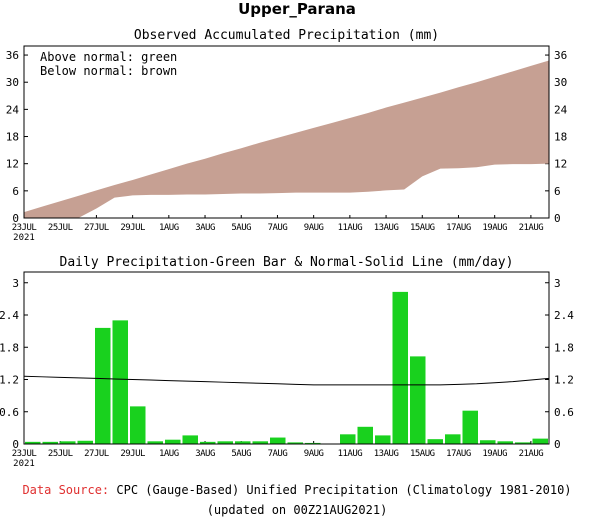 Image resolution: width=594 pixels, height=518 pixels. I want to click on page-title: Upper_Parana, so click(297, 9).